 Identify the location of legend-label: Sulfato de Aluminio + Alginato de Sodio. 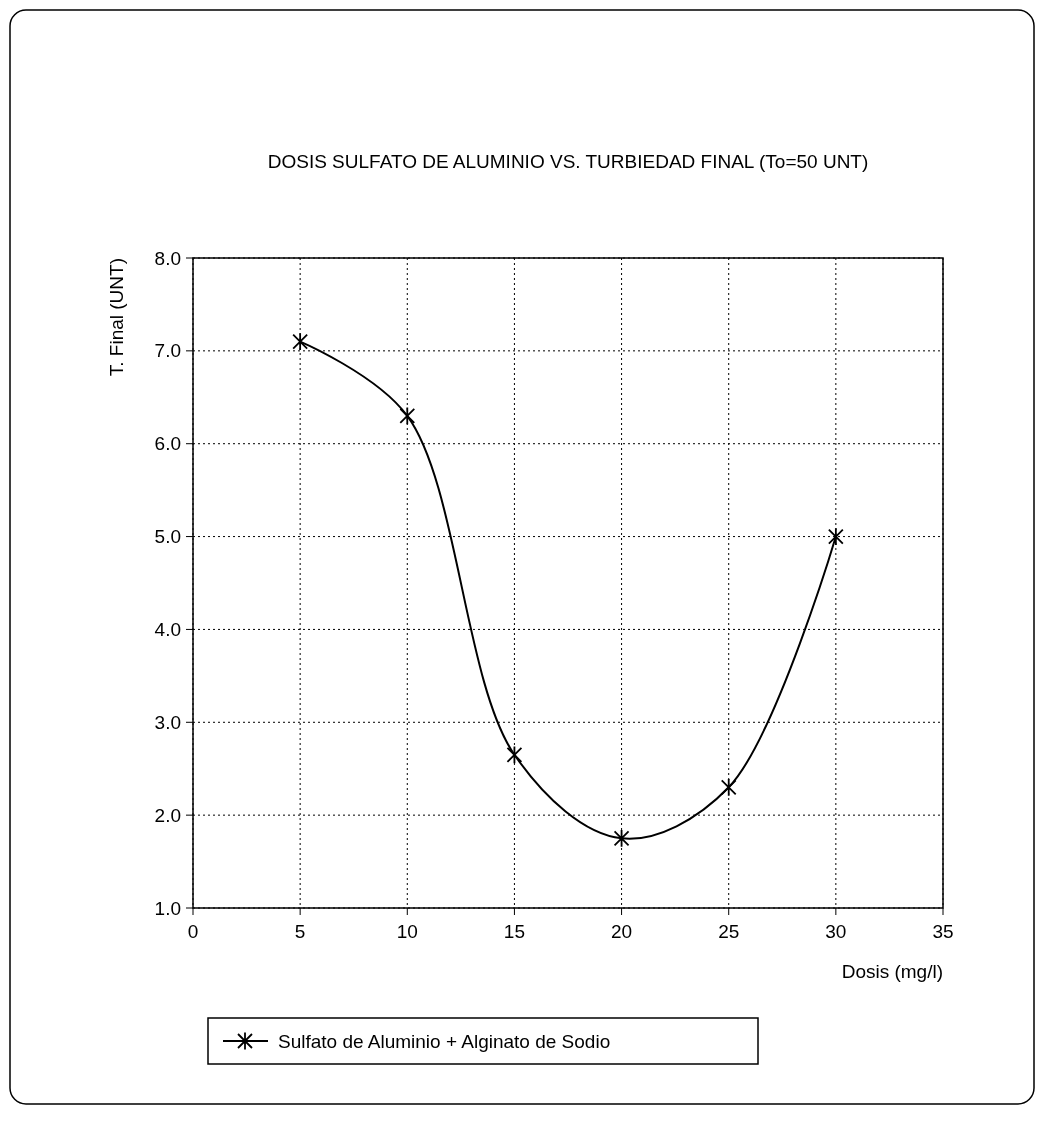
(444, 1041).